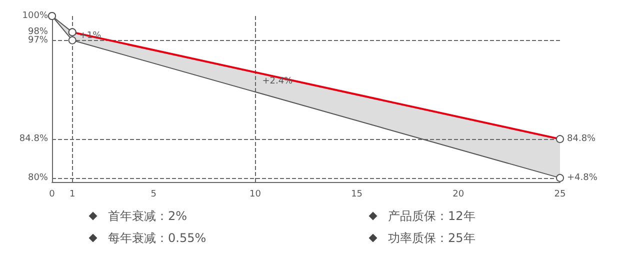  I want to click on text: 功率质保：25年, so click(432, 238).